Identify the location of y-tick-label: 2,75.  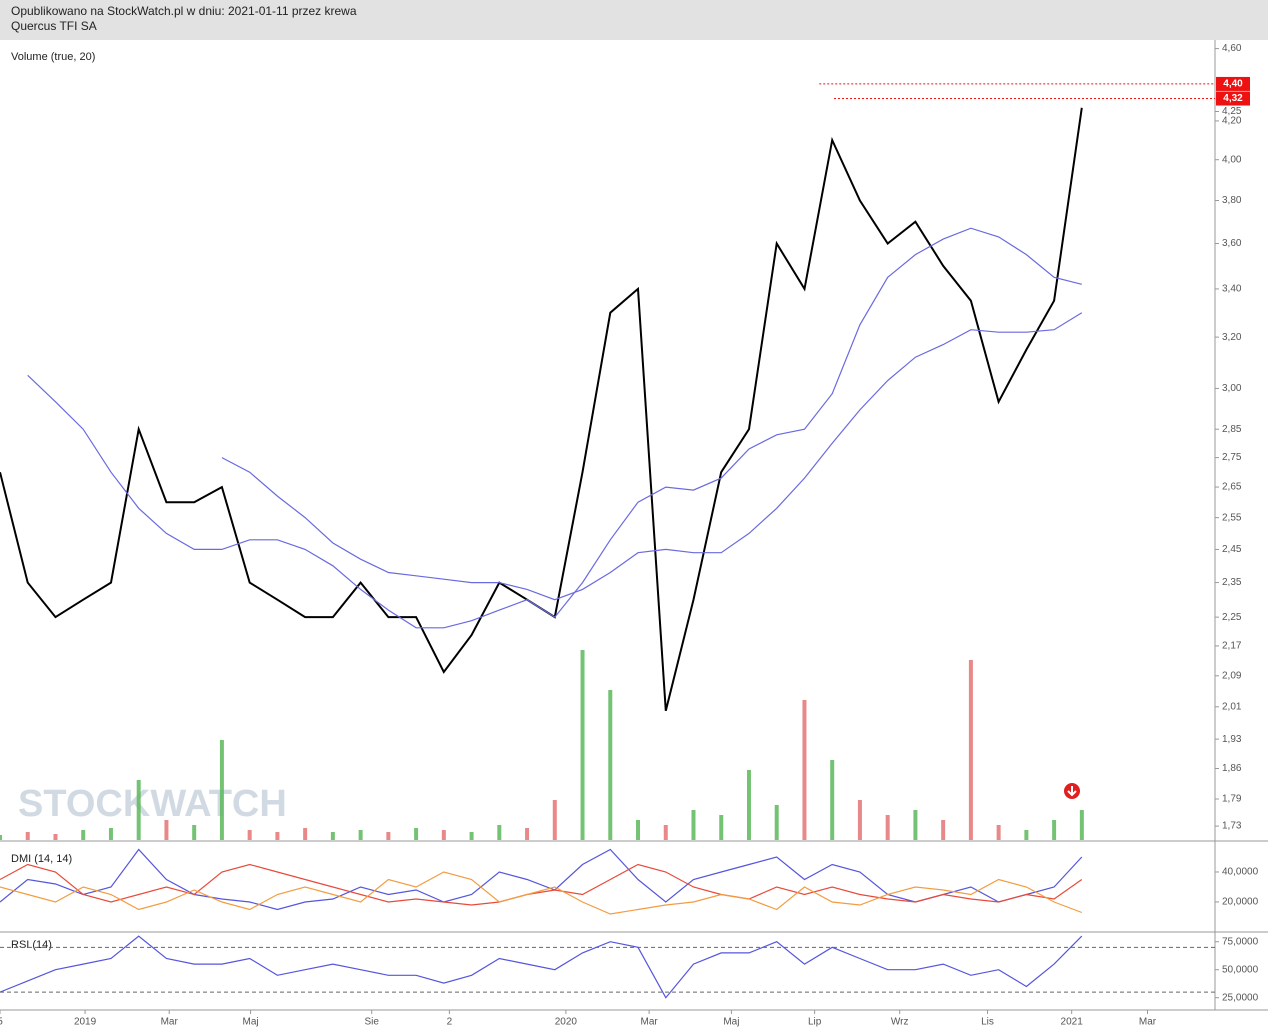
(1232, 457).